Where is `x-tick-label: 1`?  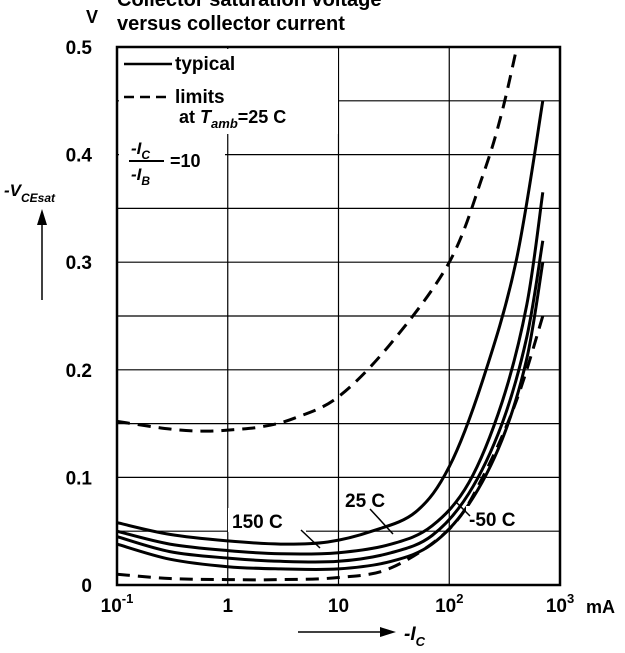
x-tick-label: 1 is located at coordinates (227, 606).